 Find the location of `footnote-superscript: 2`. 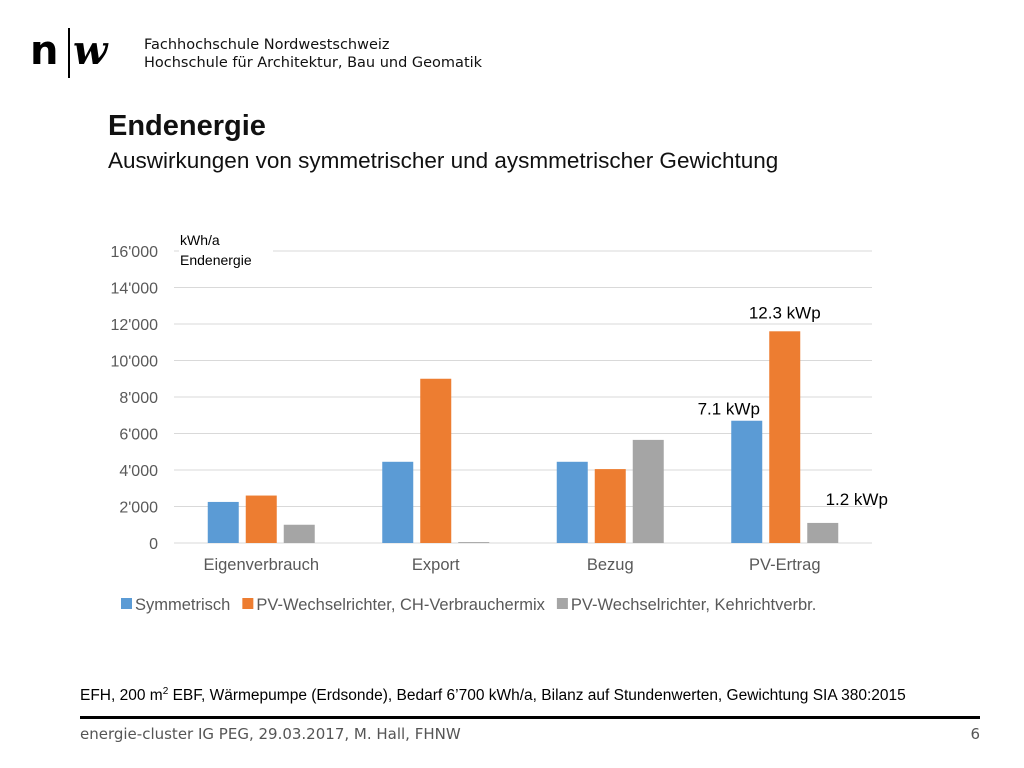

footnote-superscript: 2 is located at coordinates (165, 691).